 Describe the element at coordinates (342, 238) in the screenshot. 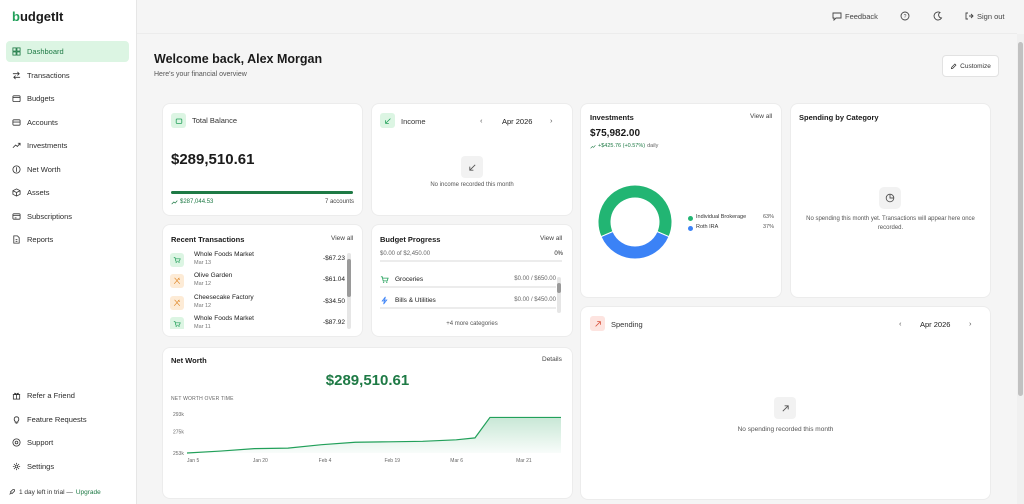

I see `recent-transactions-view-all: View all` at that location.